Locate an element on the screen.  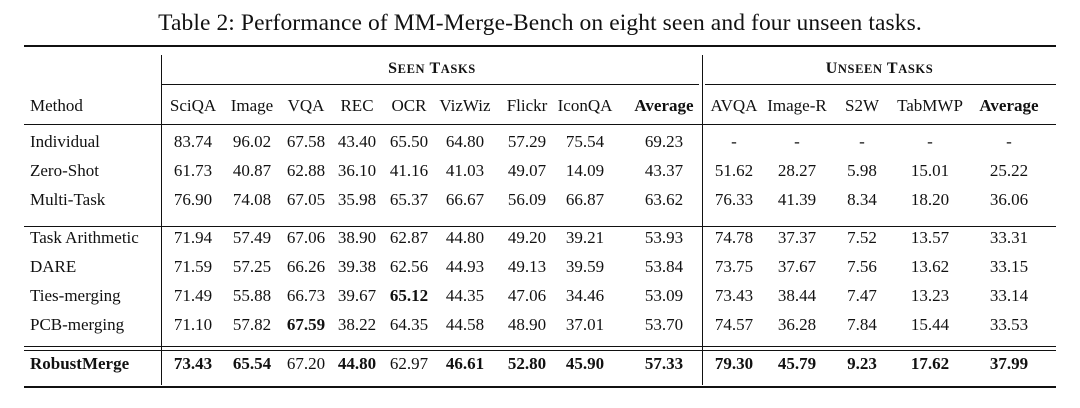
table-cell: 62.56 is located at coordinates (409, 266).